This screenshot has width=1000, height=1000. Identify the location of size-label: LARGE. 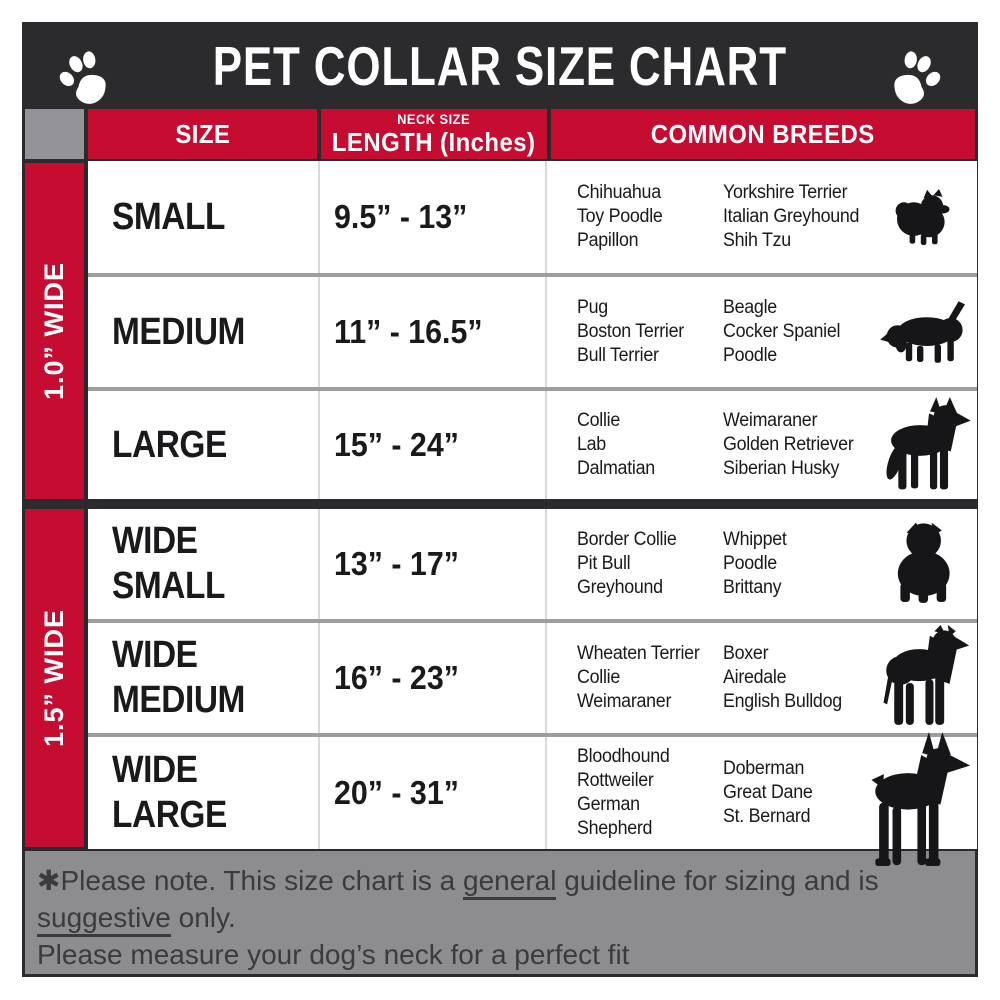
(169, 444).